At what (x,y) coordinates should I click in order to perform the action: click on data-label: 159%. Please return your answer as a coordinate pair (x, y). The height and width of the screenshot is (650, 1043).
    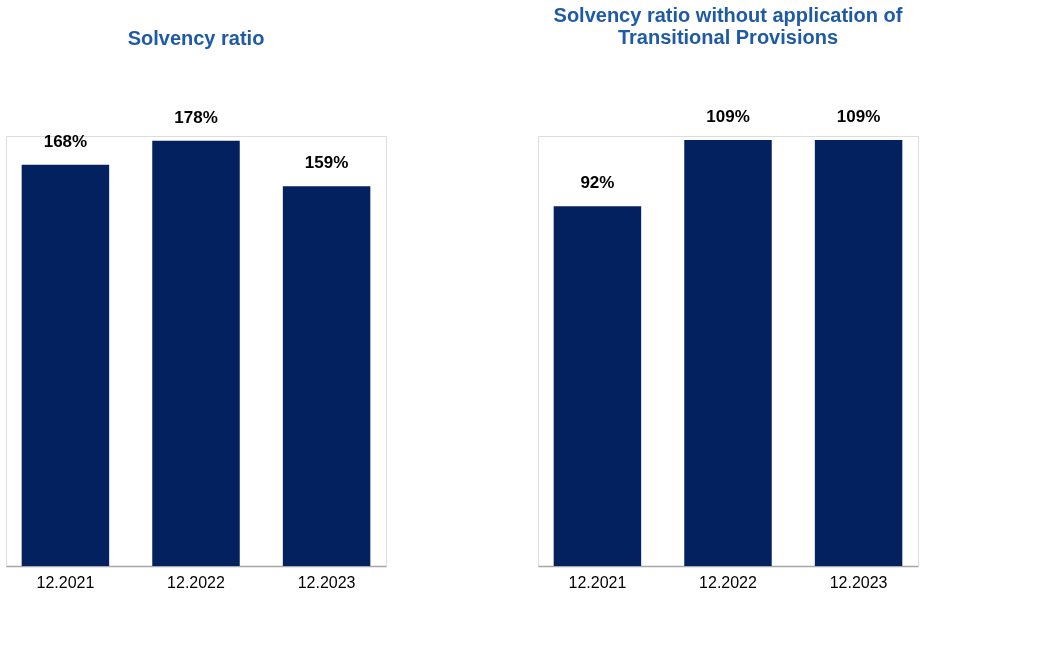
    Looking at the image, I should click on (326, 163).